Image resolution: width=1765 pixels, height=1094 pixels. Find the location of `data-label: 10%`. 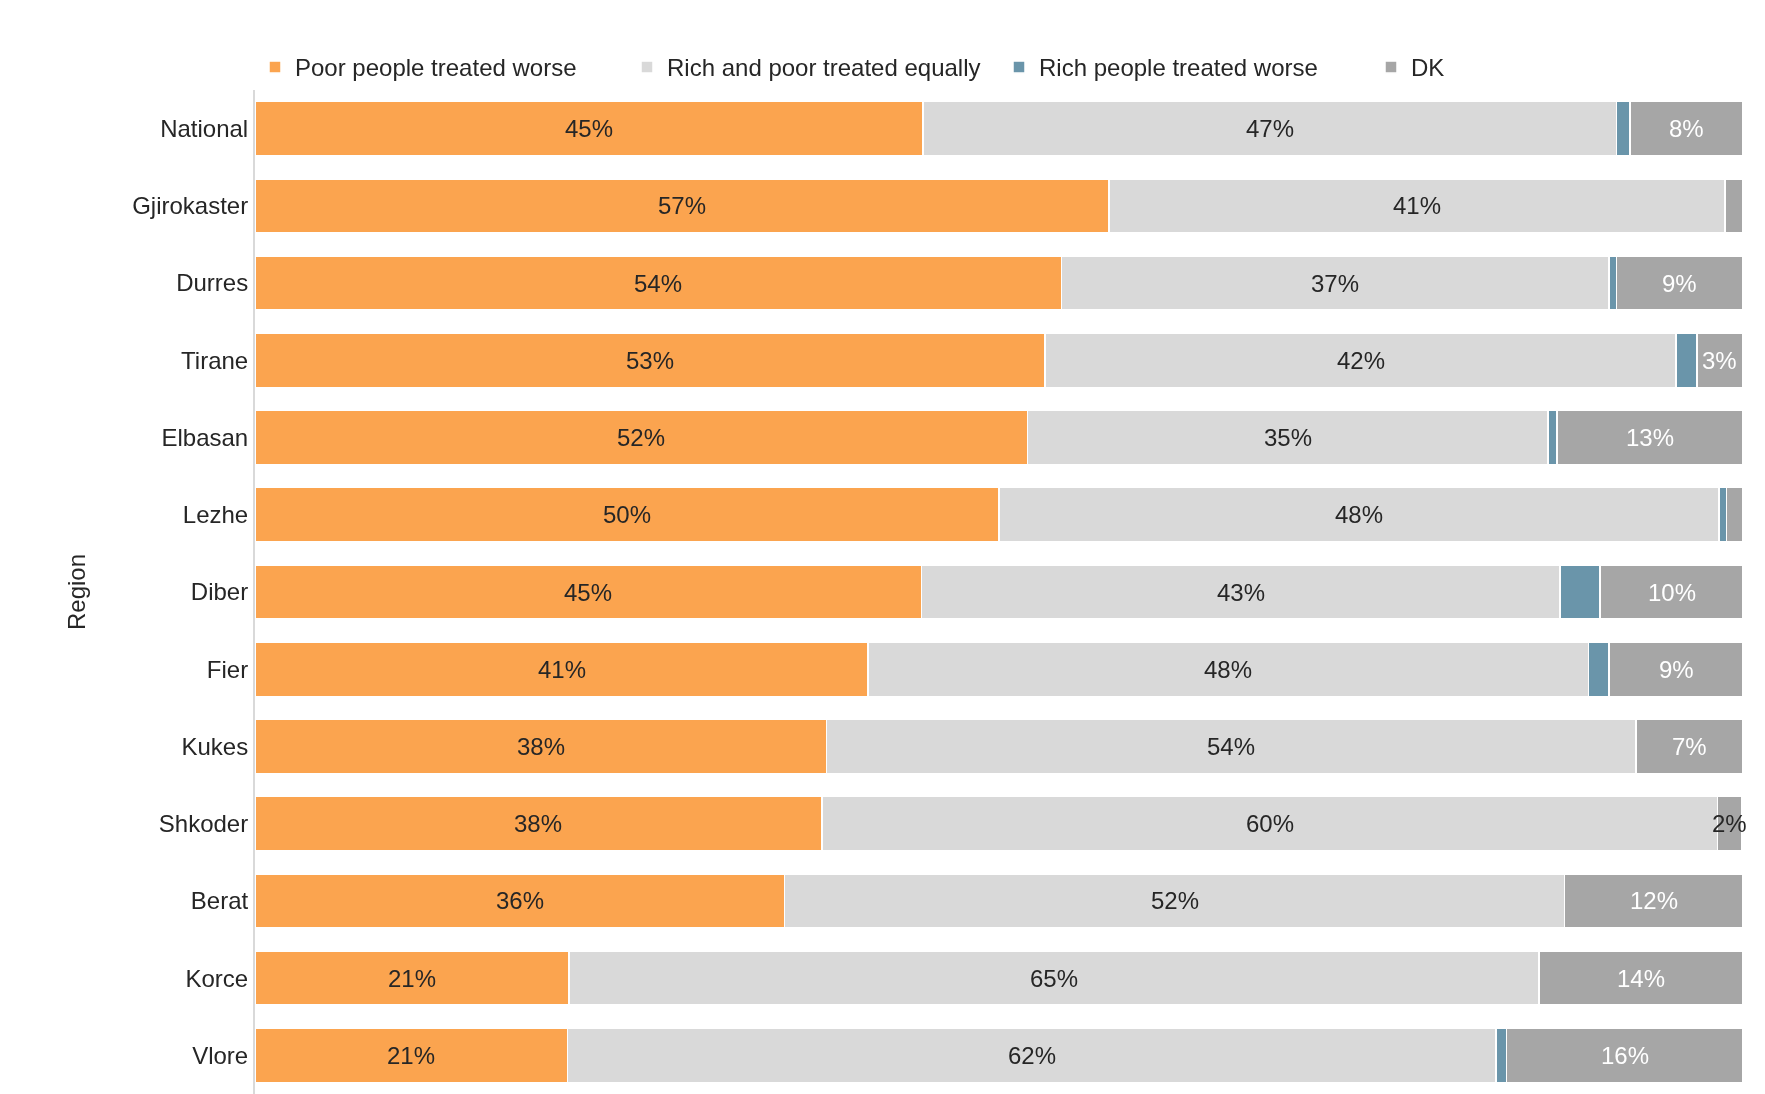

data-label: 10% is located at coordinates (1672, 592).